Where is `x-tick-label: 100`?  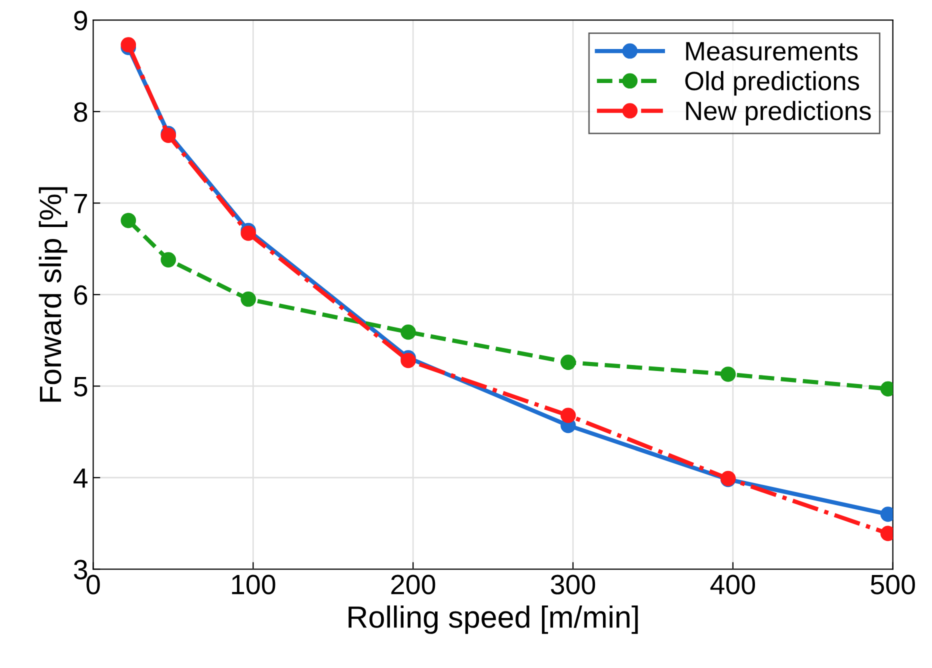
x-tick-label: 100 is located at coordinates (254, 584).